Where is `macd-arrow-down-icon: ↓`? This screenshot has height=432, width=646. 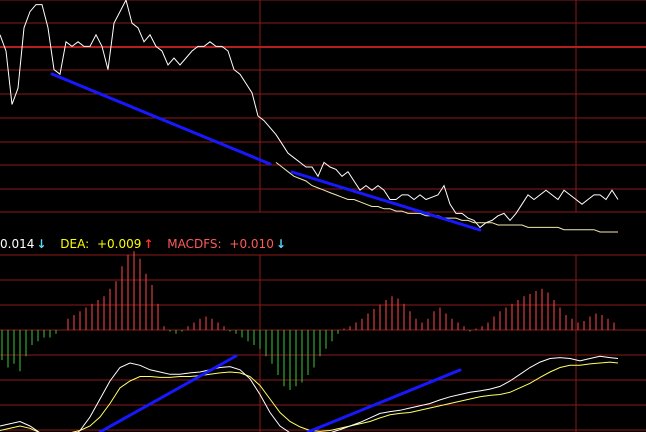 macd-arrow-down-icon: ↓ is located at coordinates (41, 244).